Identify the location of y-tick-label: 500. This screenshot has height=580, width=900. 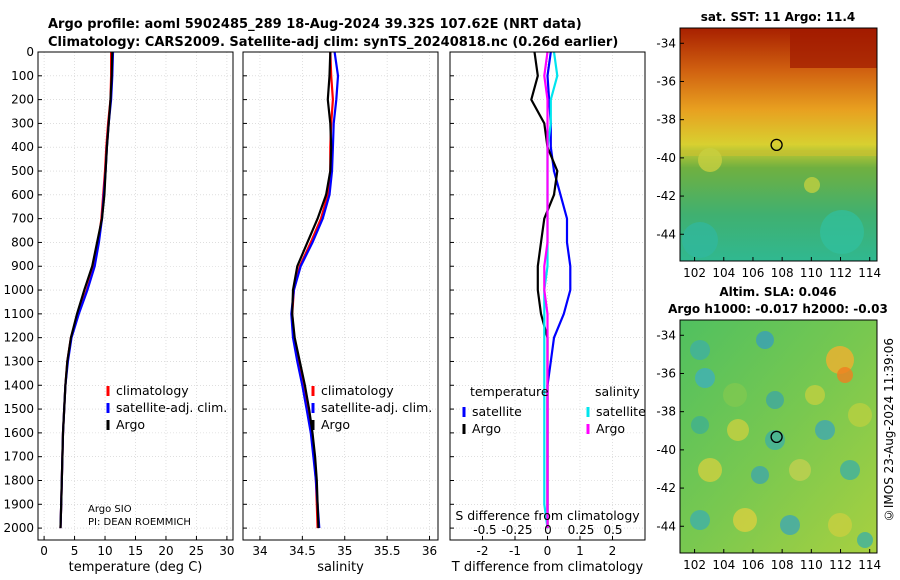
(22, 171).